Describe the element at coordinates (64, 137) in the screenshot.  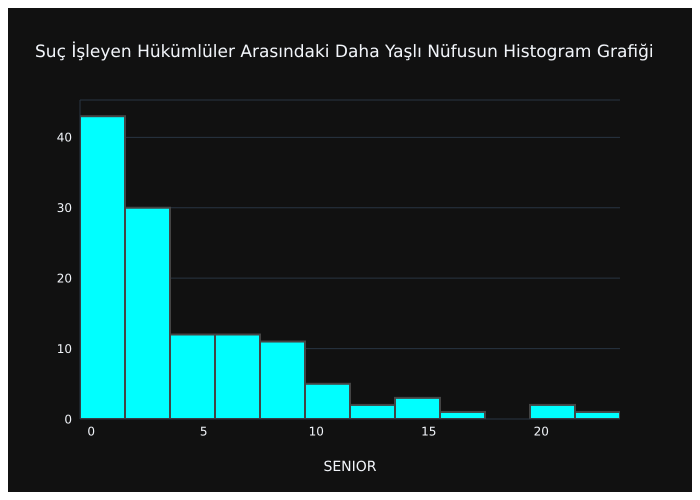
I see `y-tick-label: 40` at that location.